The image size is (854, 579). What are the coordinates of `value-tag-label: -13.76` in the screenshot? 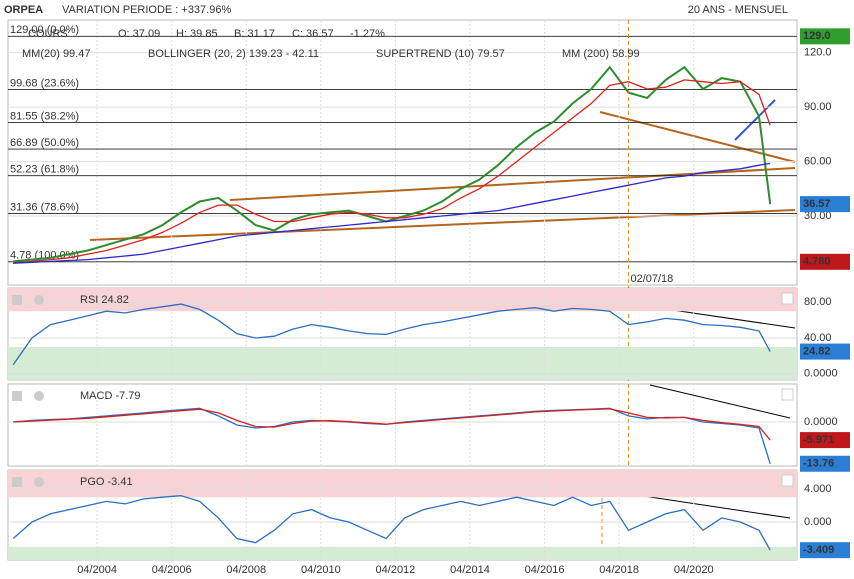 It's located at (818, 464).